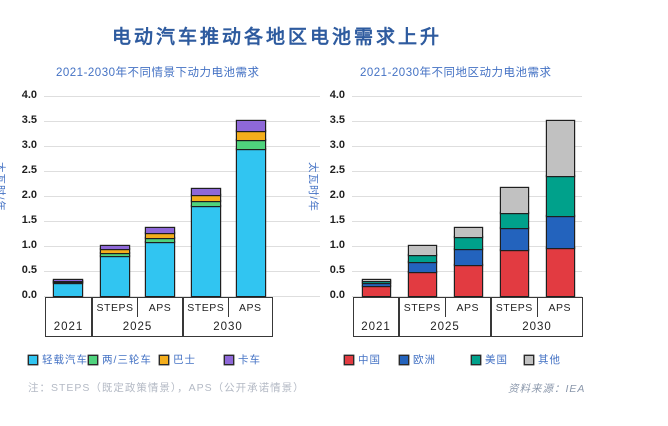 Image resolution: width=668 pixels, height=426 pixels. I want to click on figure-title: 电动汽车推动各地区电池需求上升, so click(277, 37).